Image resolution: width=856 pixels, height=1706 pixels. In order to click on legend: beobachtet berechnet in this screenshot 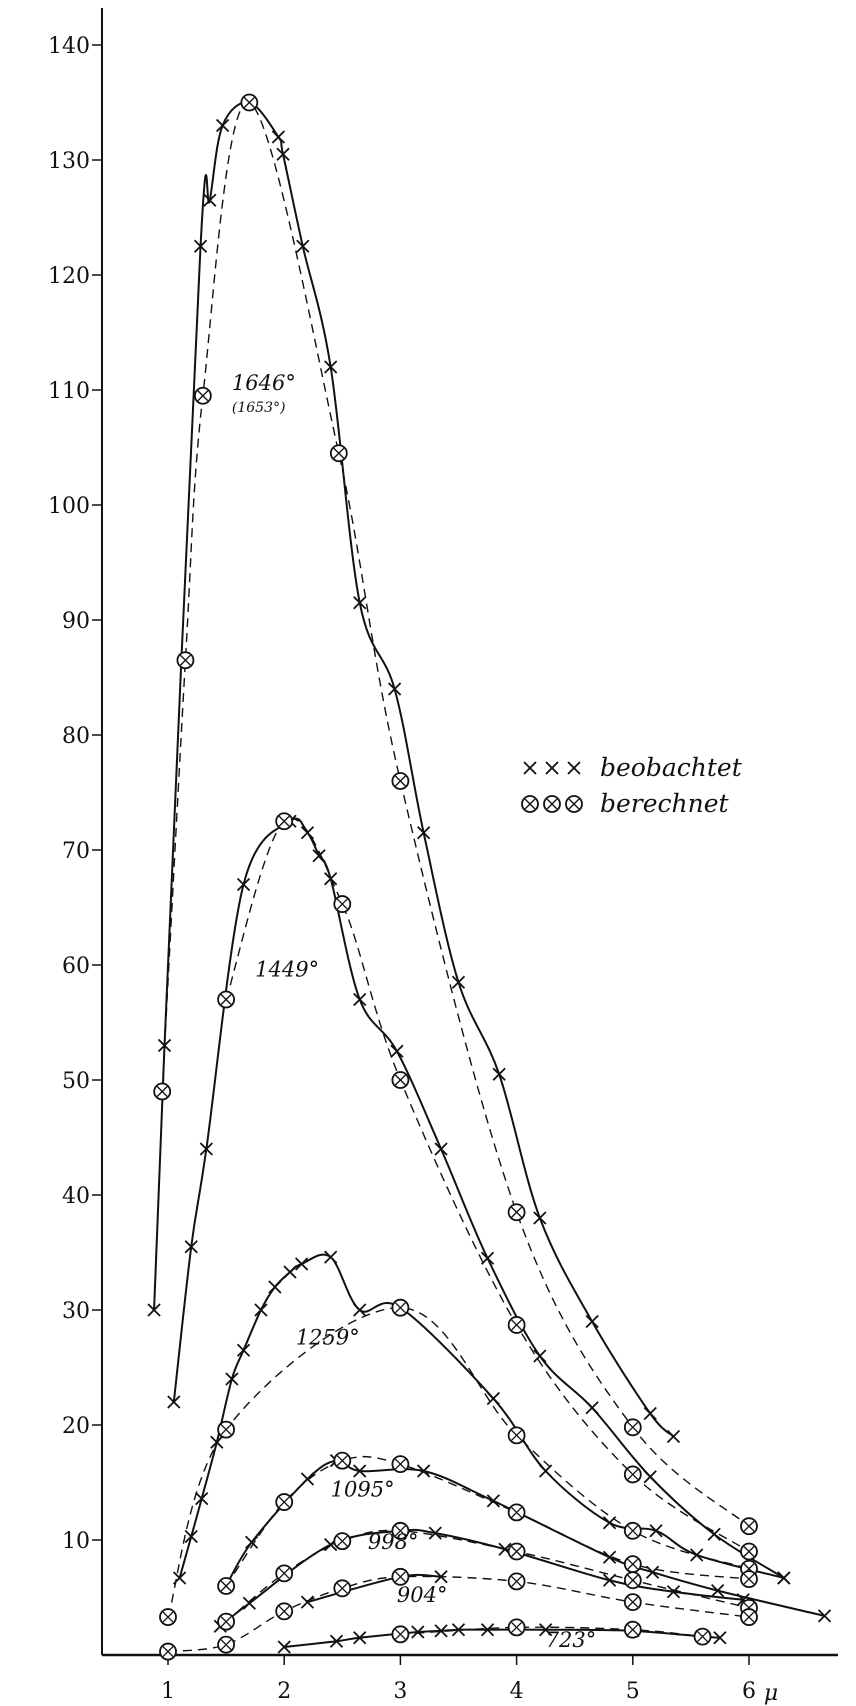, I will do `click(632, 785)`.